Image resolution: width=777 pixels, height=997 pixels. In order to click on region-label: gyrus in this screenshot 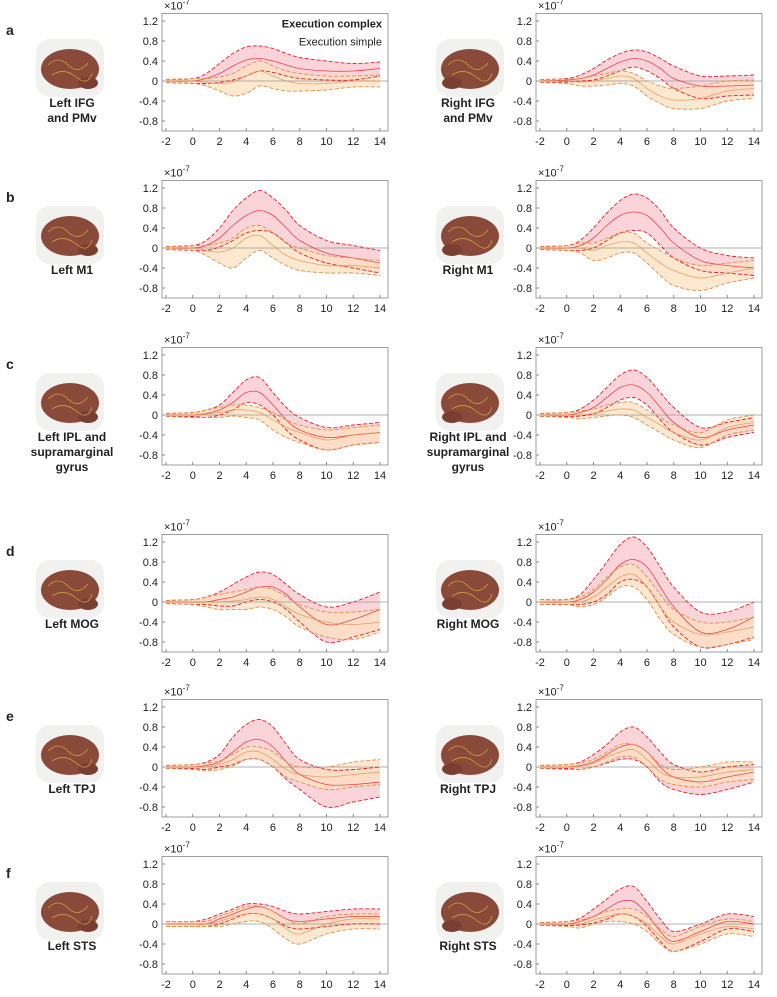, I will do `click(468, 467)`.